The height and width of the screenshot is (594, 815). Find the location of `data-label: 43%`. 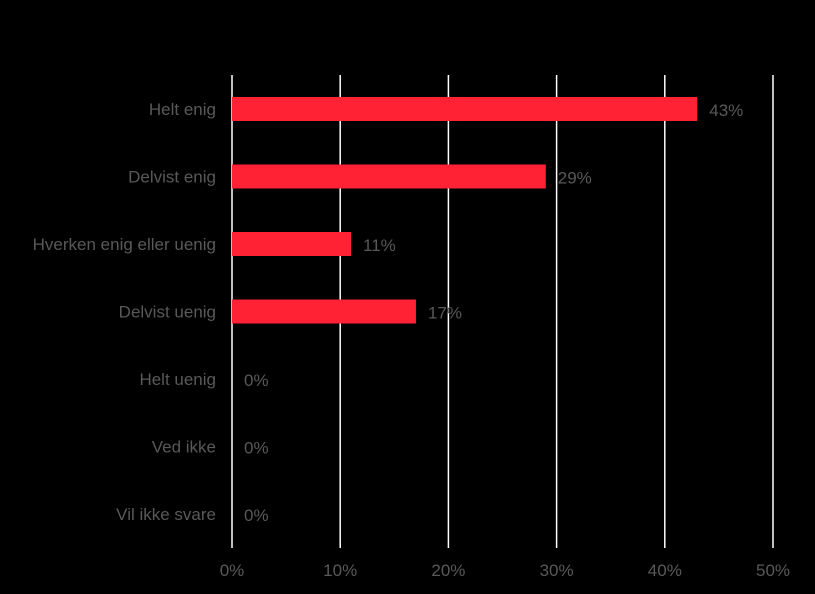

data-label: 43% is located at coordinates (726, 110).